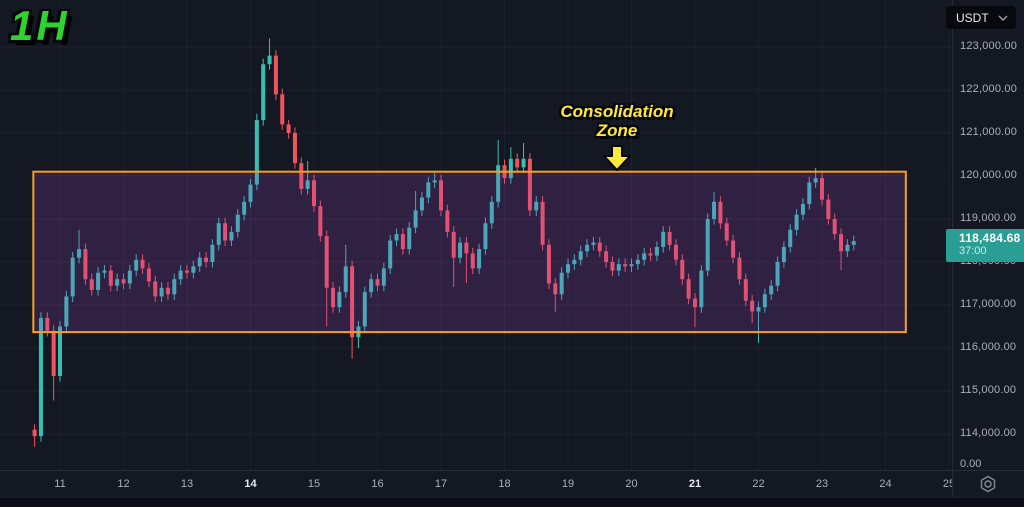 The image size is (1024, 507). What do you see at coordinates (885, 484) in the screenshot?
I see `time-tick-label: 24` at bounding box center [885, 484].